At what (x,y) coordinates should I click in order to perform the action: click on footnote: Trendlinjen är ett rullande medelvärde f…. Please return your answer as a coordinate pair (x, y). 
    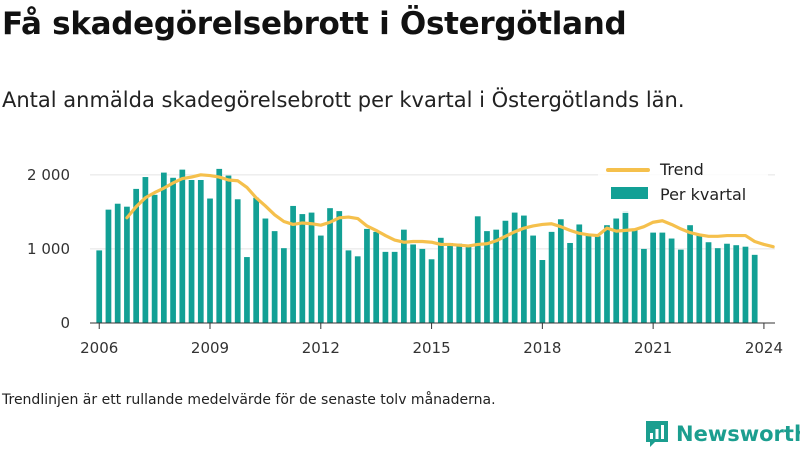
    Looking at the image, I should click on (249, 400).